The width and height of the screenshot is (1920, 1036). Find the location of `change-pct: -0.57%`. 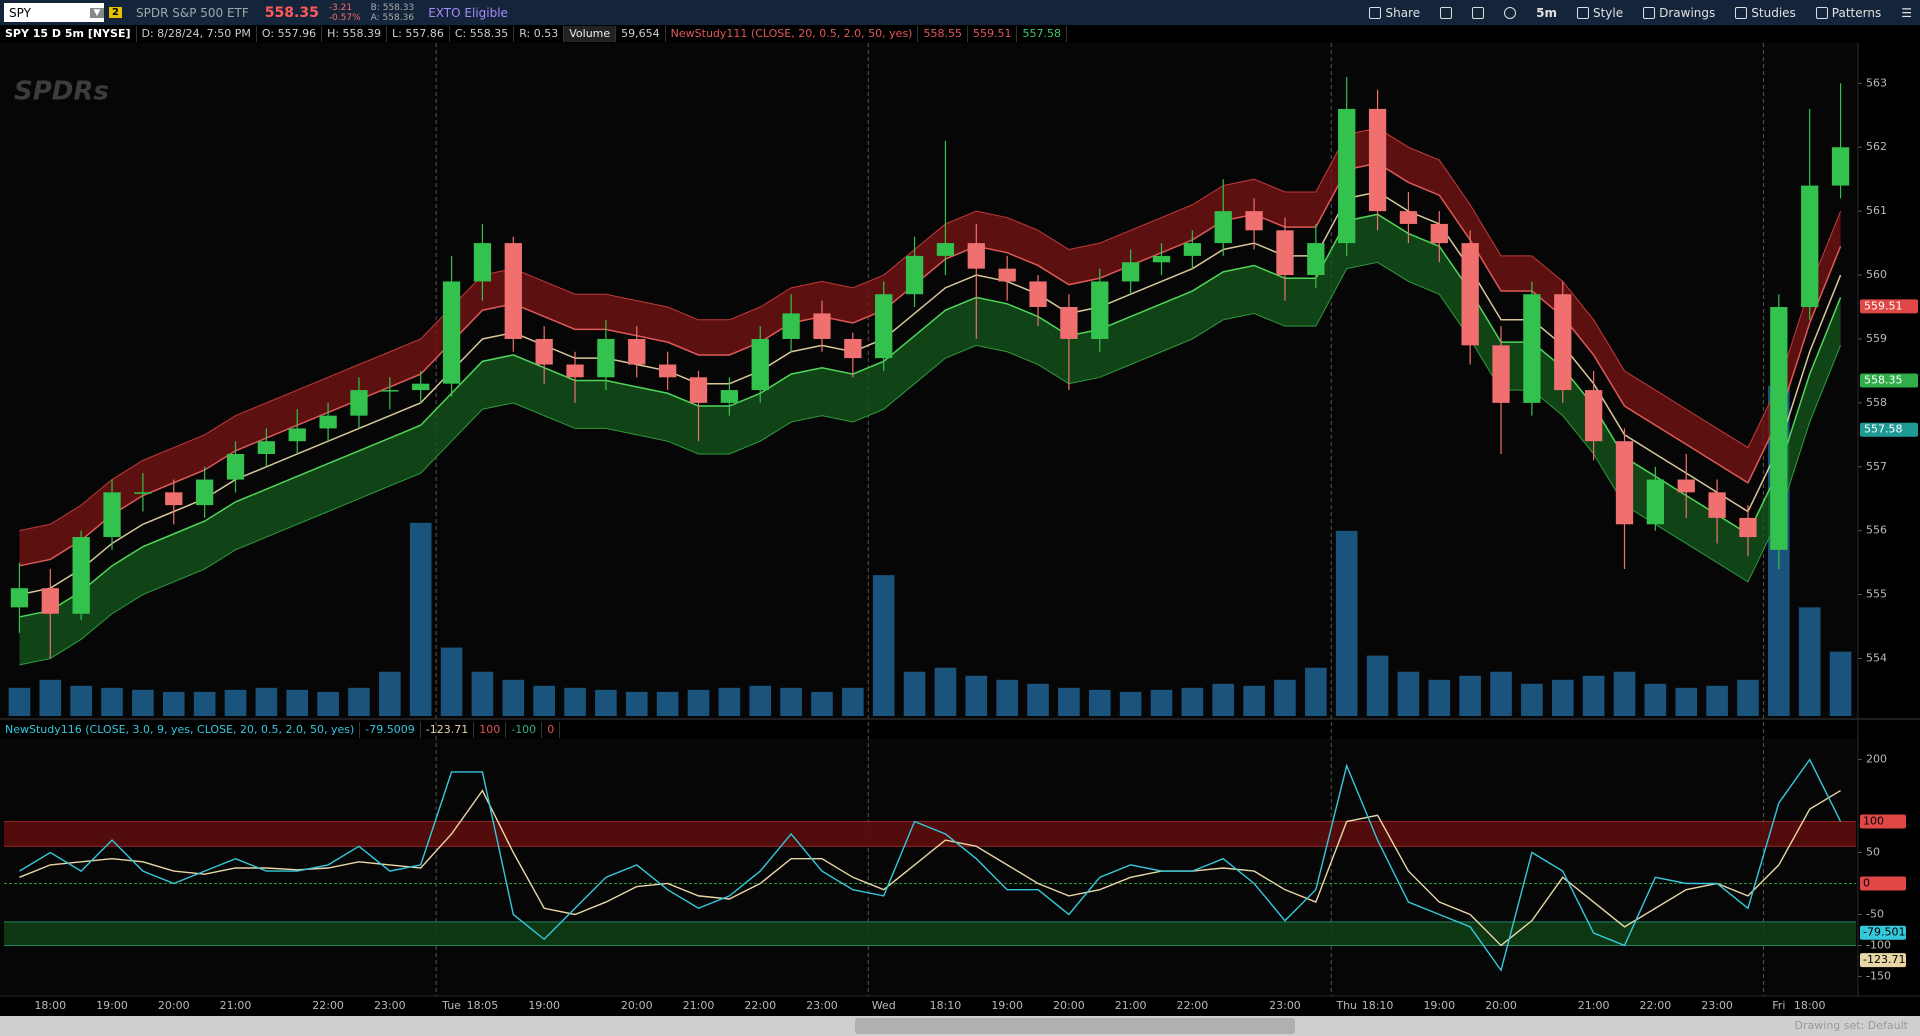

change-pct: -0.57% is located at coordinates (344, 17).